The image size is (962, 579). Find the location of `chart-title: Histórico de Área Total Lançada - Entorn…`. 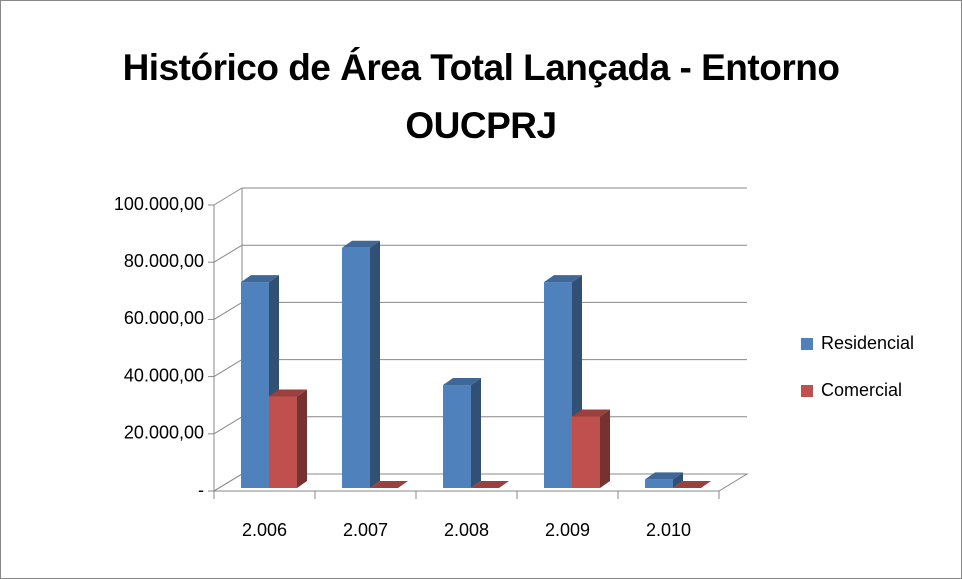

chart-title: Histórico de Área Total Lançada - Entorn… is located at coordinates (481, 96).